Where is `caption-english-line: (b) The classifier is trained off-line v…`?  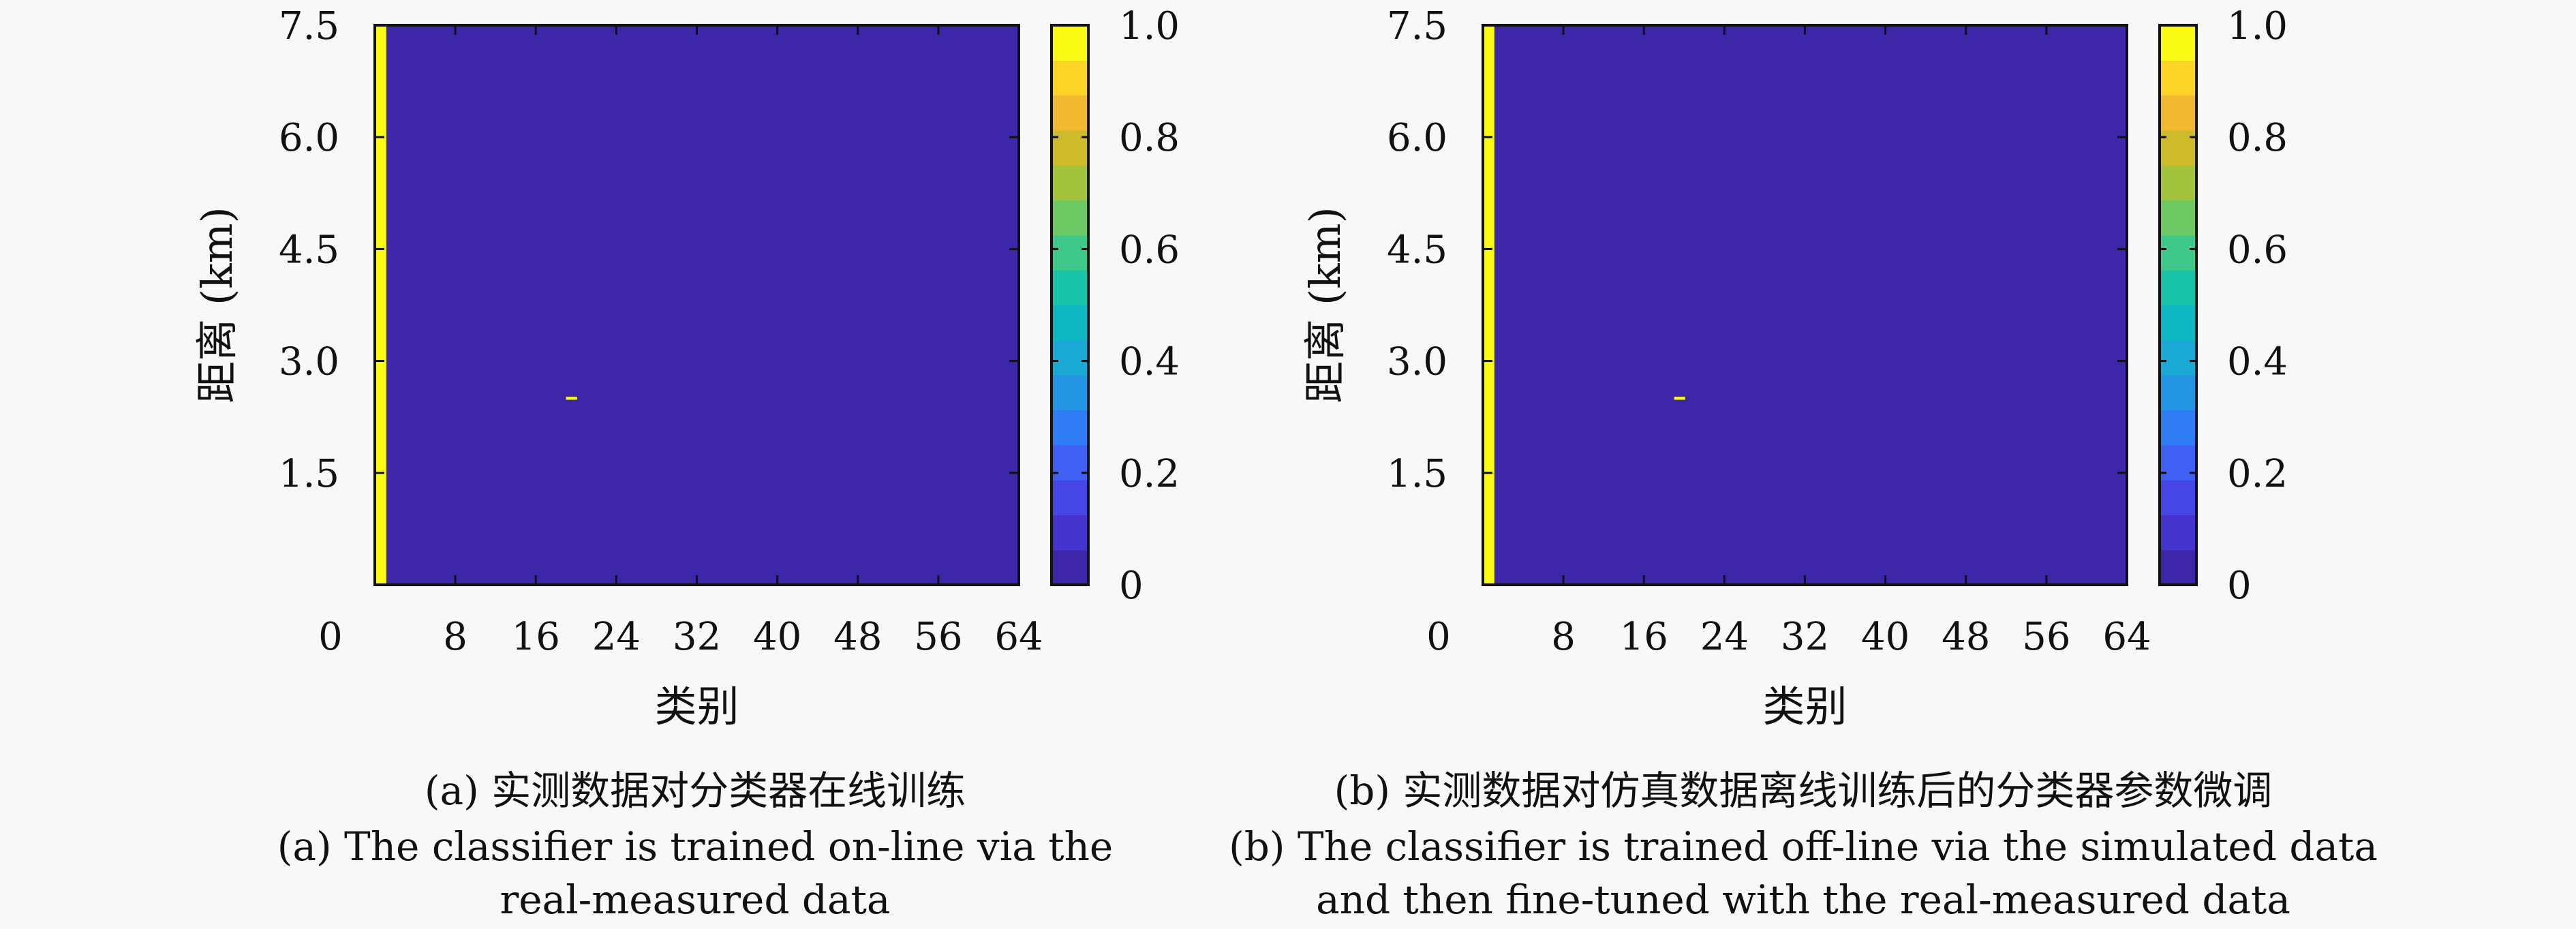 caption-english-line: (b) The classifier is trained off-line v… is located at coordinates (1803, 847).